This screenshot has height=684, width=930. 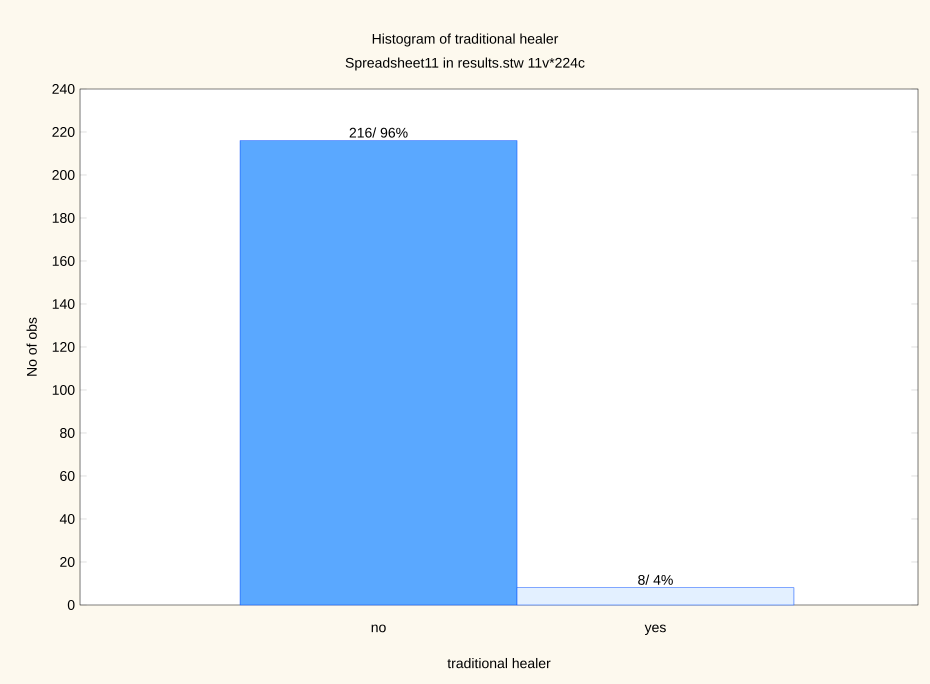 I want to click on y-tick-label: 60, so click(x=67, y=476).